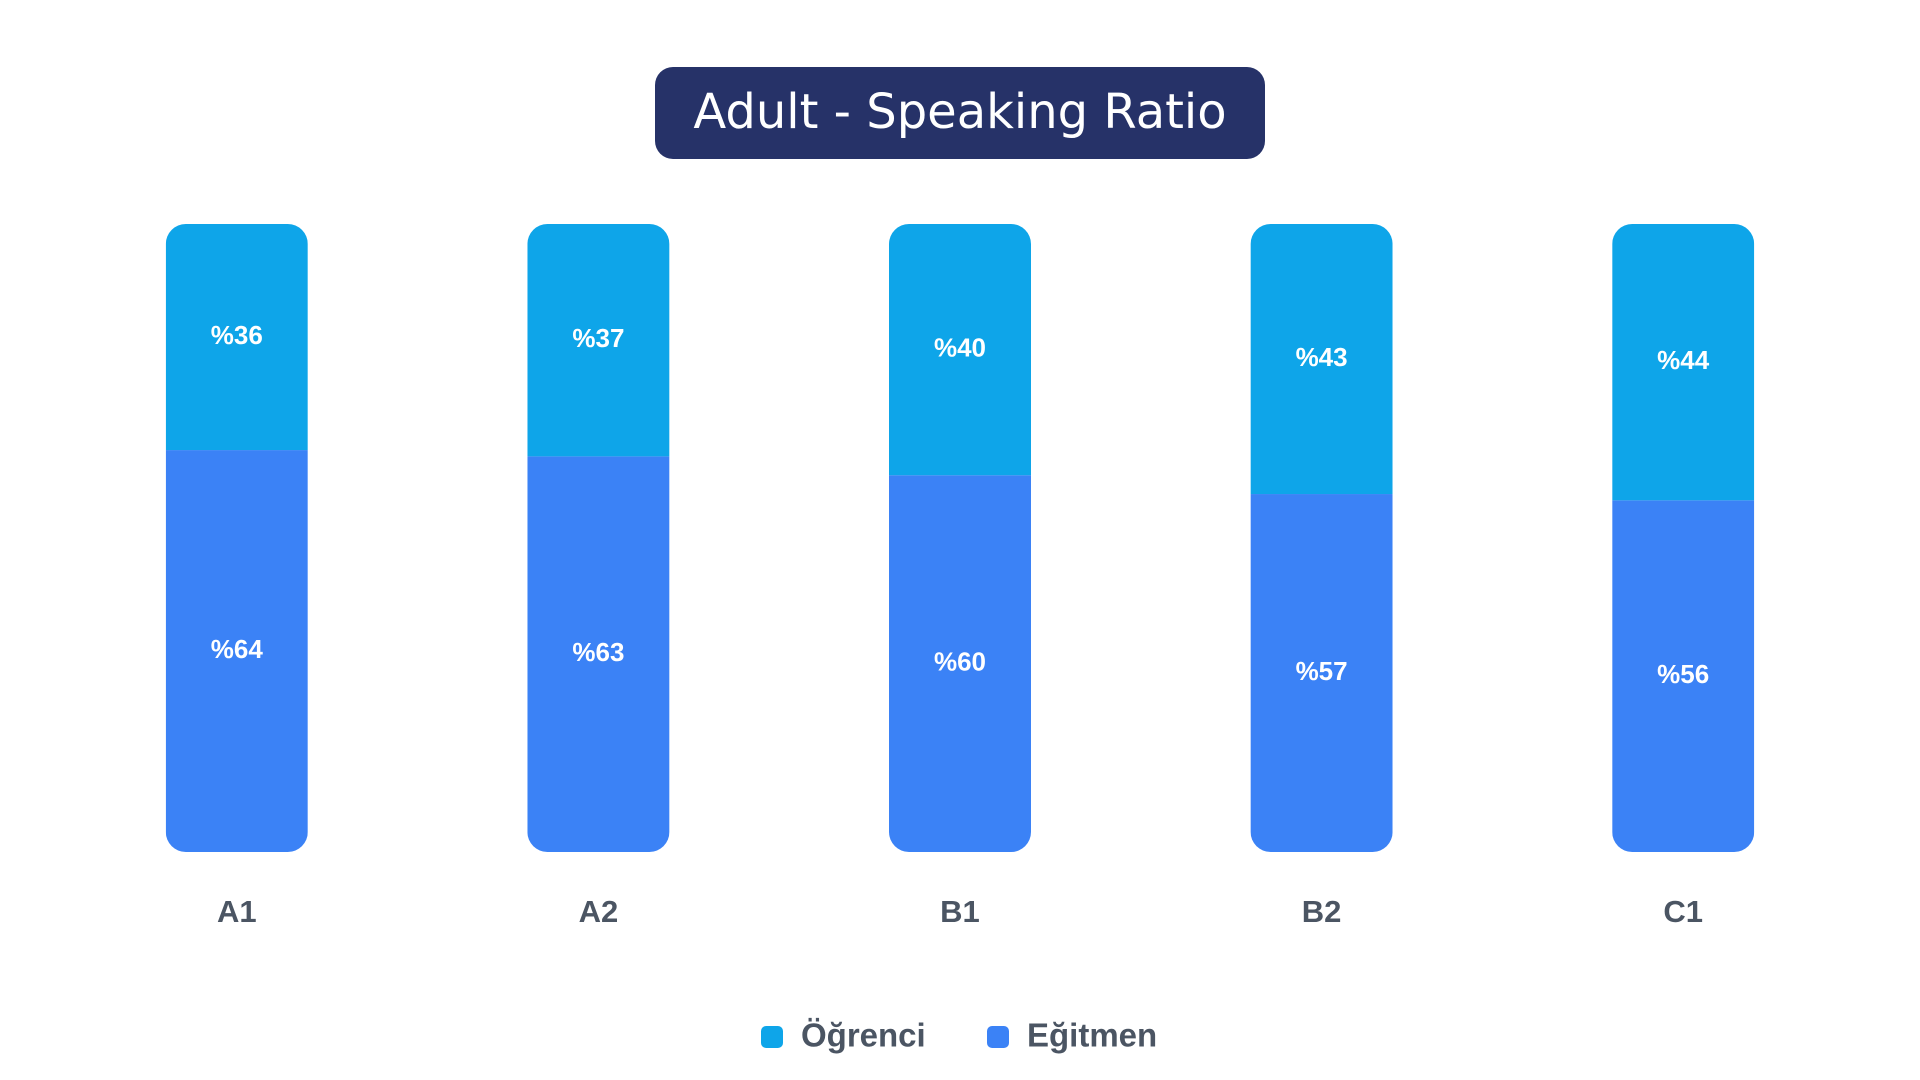 The height and width of the screenshot is (1080, 1920). I want to click on legend-label: Eğitmen, so click(1092, 1035).